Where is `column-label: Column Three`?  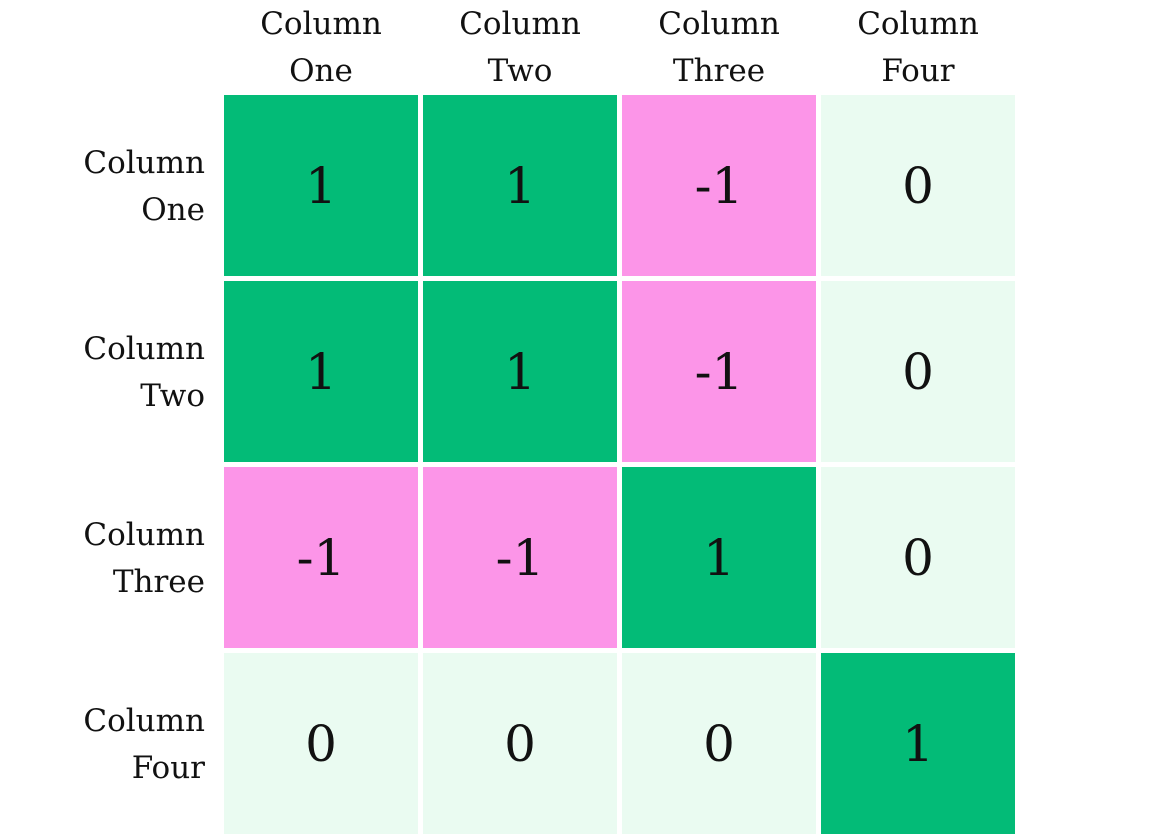
column-label: Column Three is located at coordinates (719, 47).